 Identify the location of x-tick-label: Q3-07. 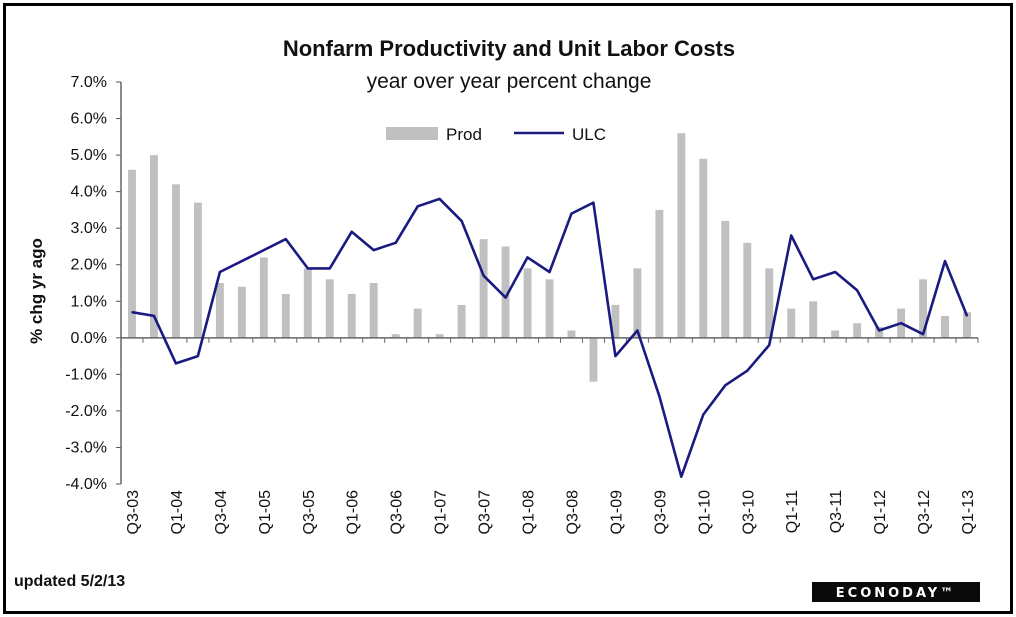
(485, 512).